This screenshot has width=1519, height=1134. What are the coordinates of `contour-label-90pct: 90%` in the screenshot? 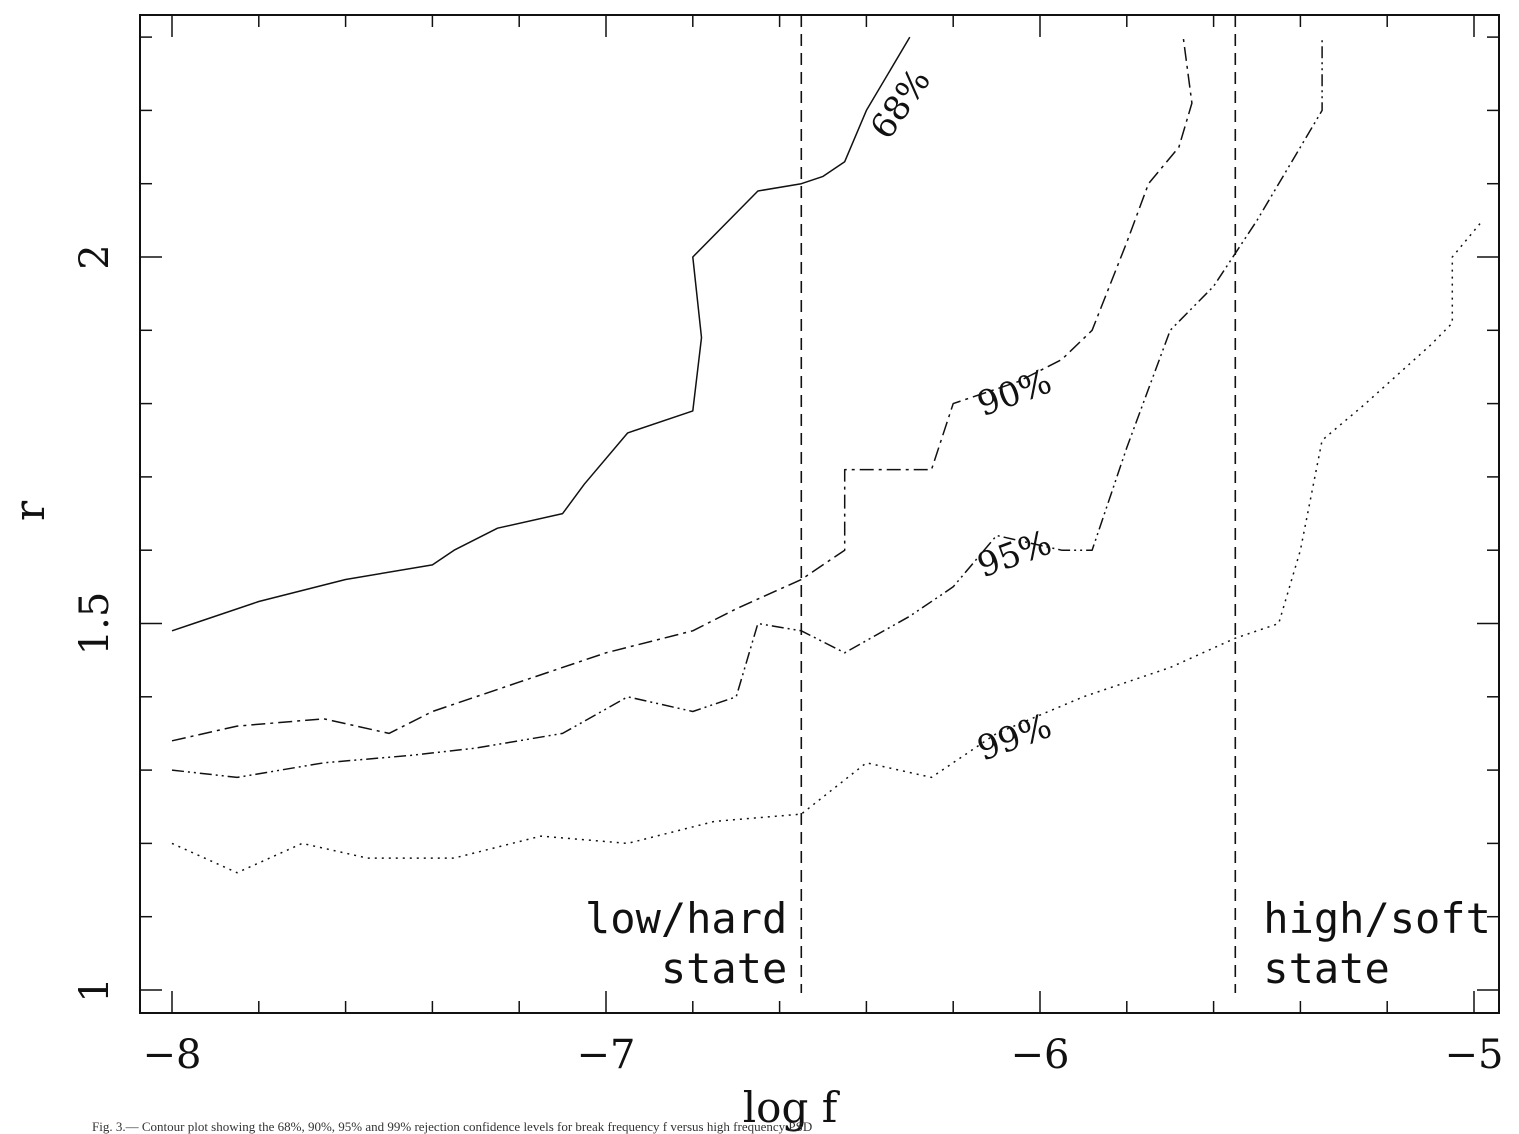 It's located at (1014, 393).